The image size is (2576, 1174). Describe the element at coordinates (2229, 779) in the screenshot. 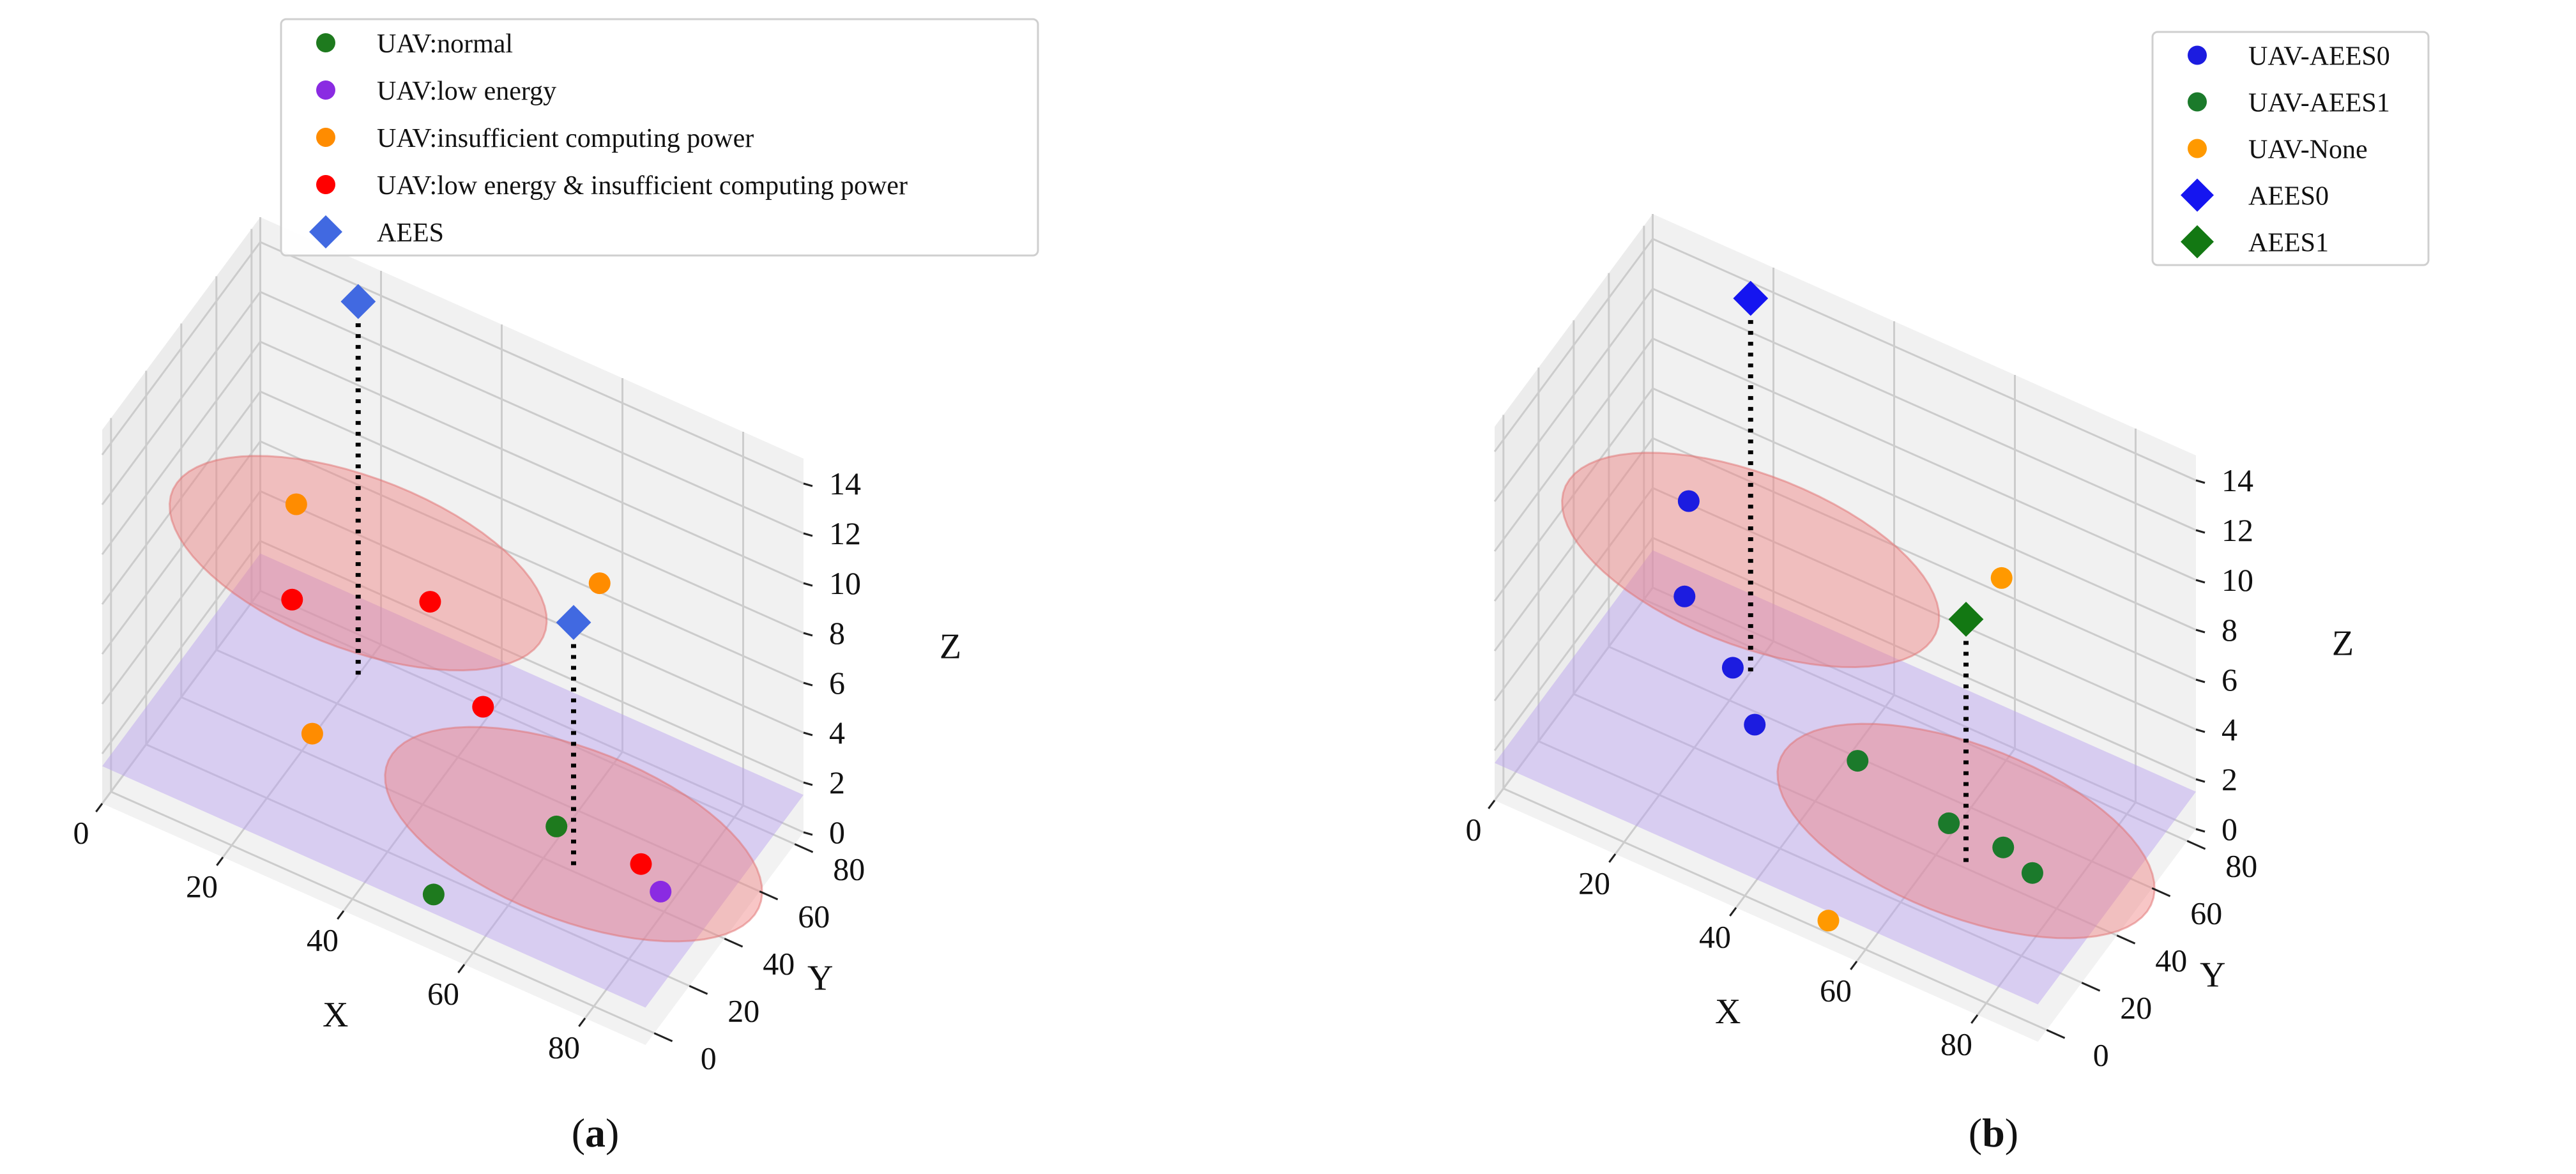

I see `z-tick-label: 2` at that location.